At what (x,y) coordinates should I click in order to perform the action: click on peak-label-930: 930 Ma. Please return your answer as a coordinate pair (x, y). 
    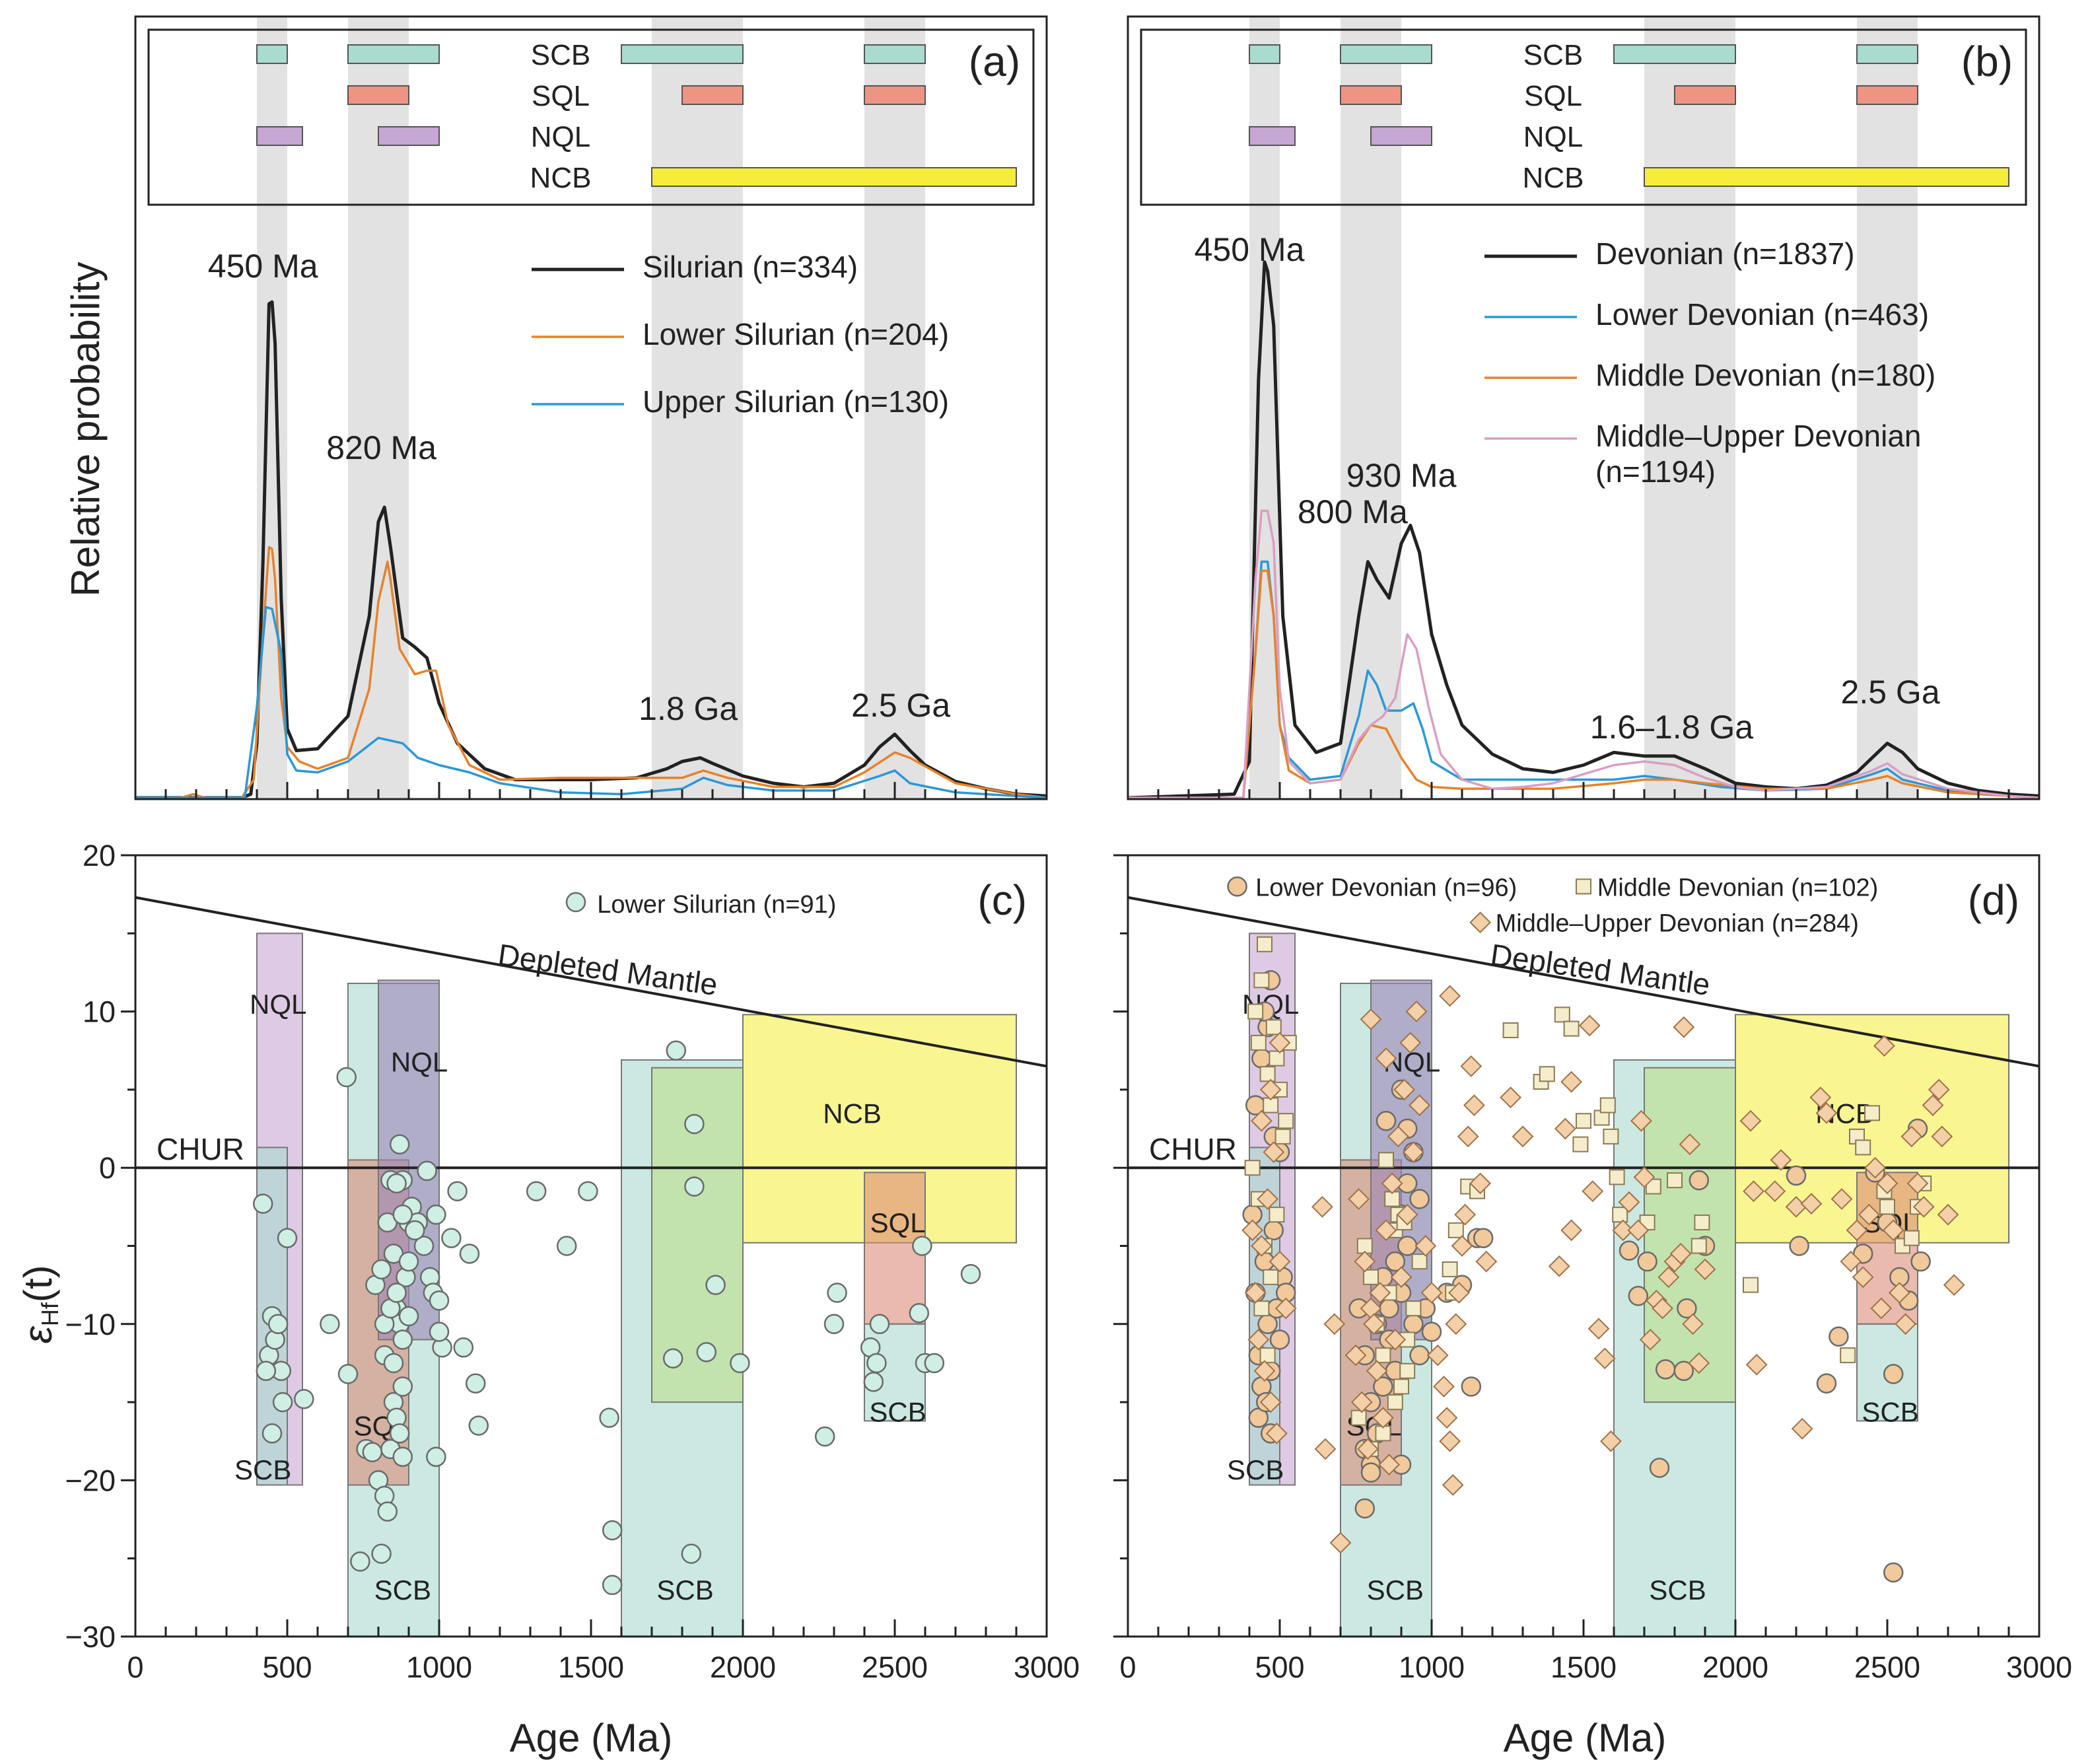
    Looking at the image, I should click on (1402, 476).